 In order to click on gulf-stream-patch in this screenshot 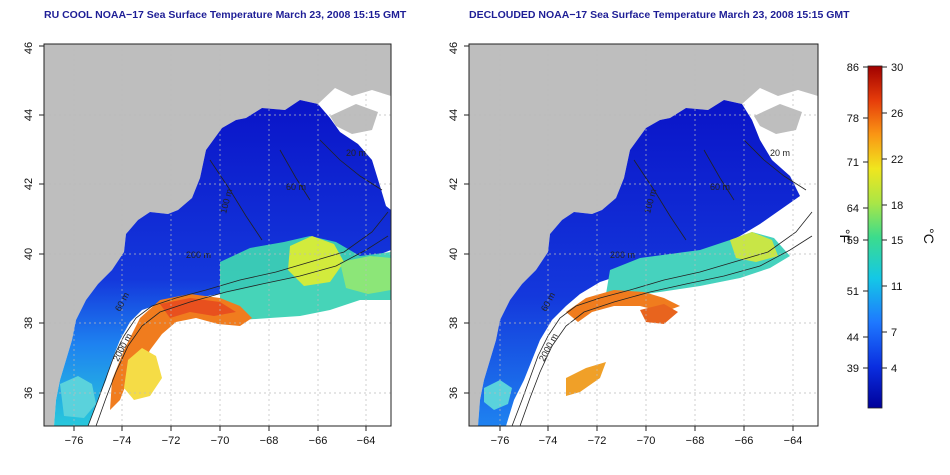, I will do `click(659, 314)`.